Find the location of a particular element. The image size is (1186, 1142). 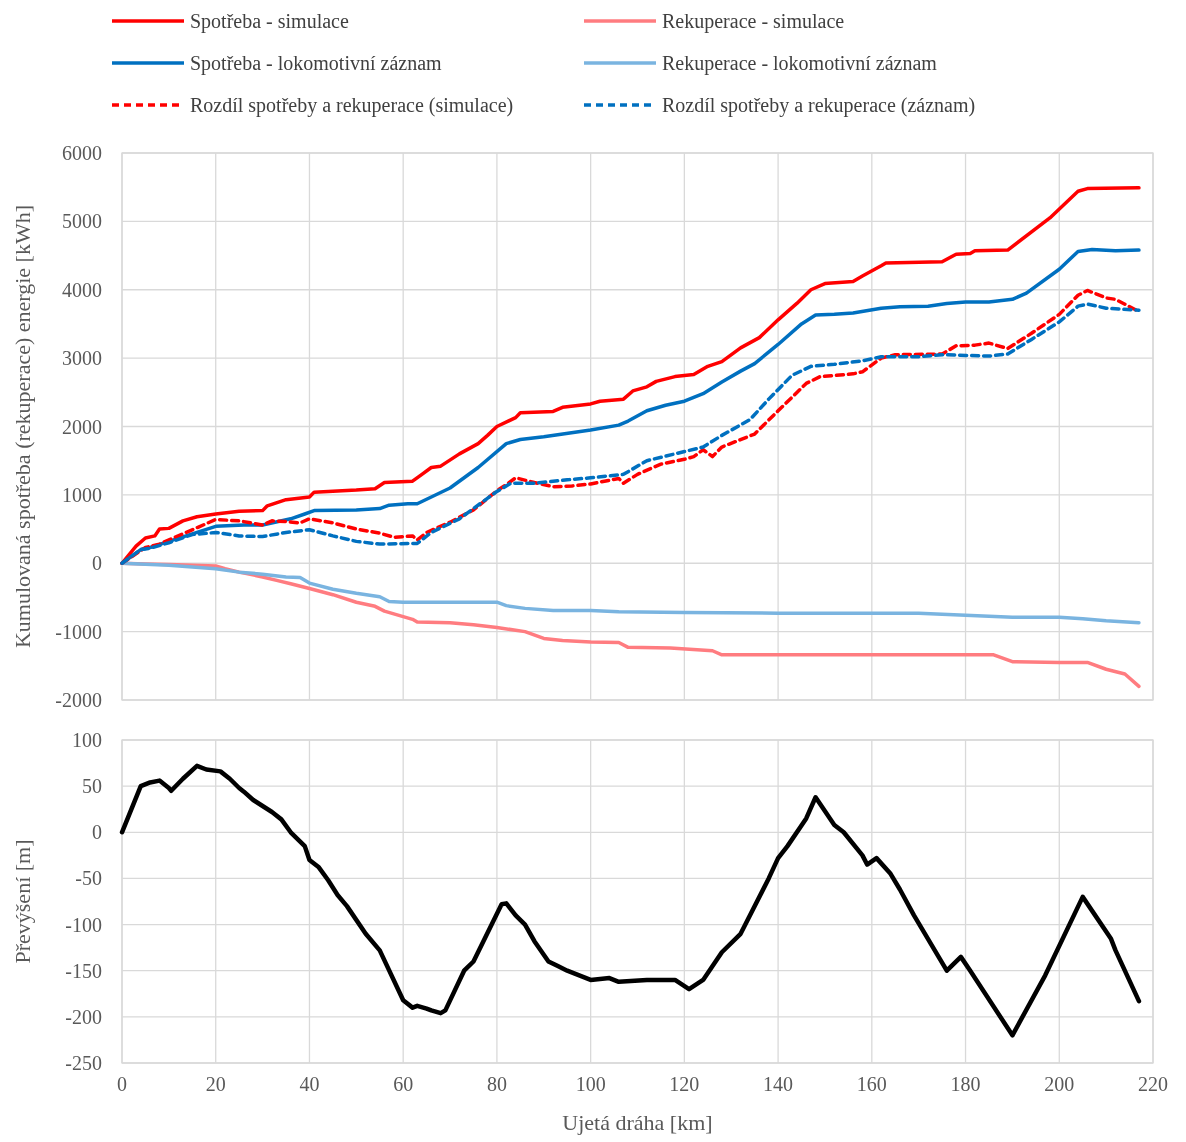

y-tick-label: 4000 is located at coordinates (82, 289).